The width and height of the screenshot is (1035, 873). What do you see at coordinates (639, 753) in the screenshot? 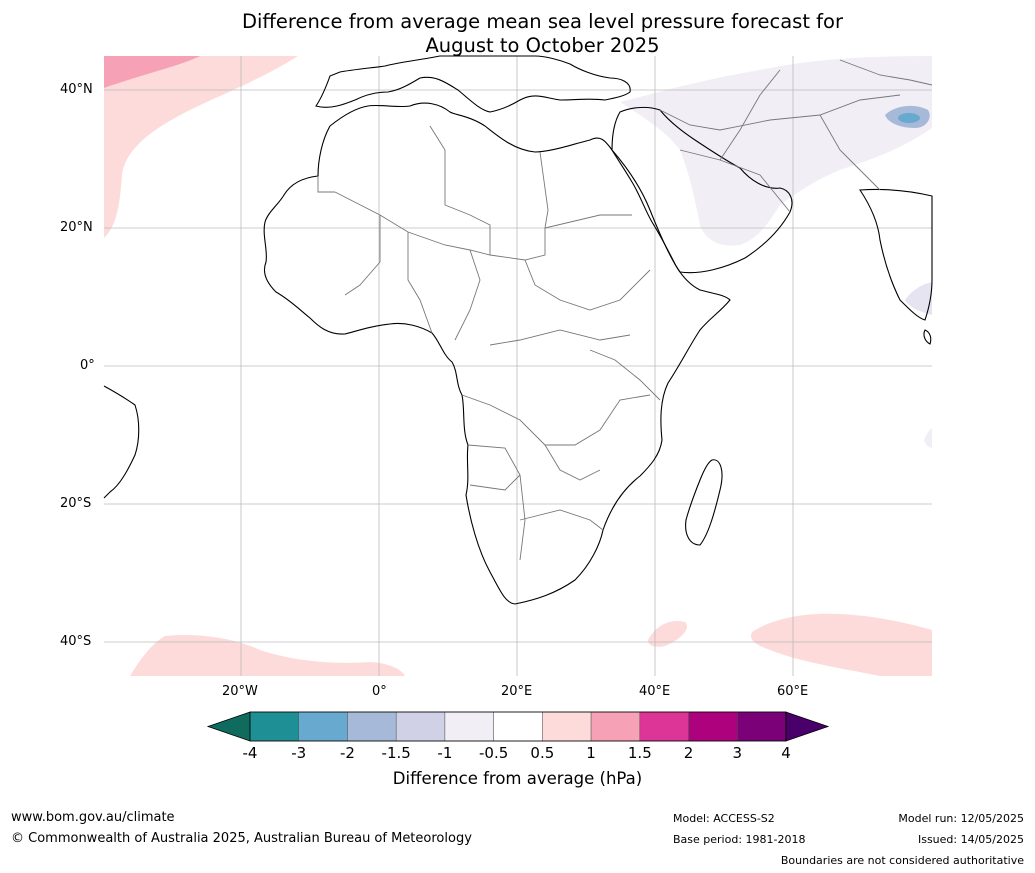
I see `colorbar-tick-label: 1.5` at bounding box center [639, 753].